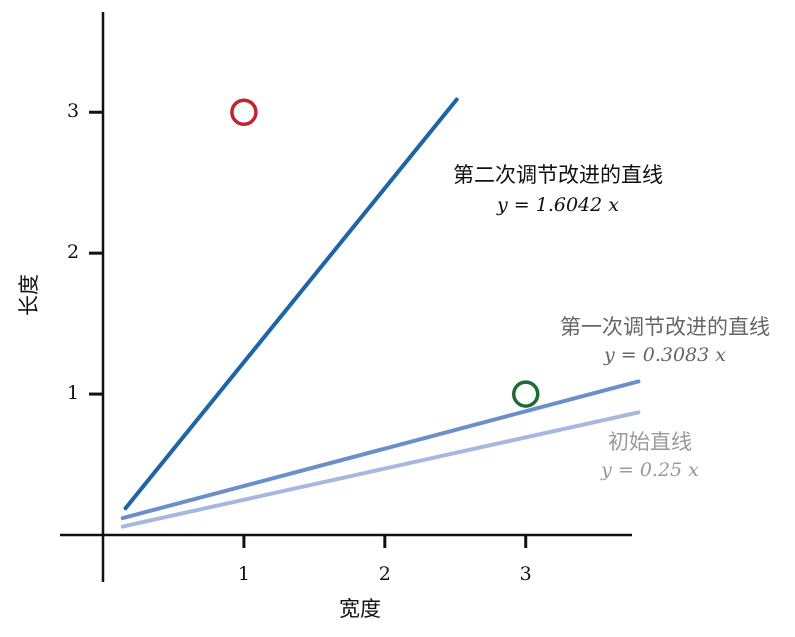 The image size is (795, 637). What do you see at coordinates (665, 327) in the screenshot?
I see `line-name: 第一次调节改进的直线` at bounding box center [665, 327].